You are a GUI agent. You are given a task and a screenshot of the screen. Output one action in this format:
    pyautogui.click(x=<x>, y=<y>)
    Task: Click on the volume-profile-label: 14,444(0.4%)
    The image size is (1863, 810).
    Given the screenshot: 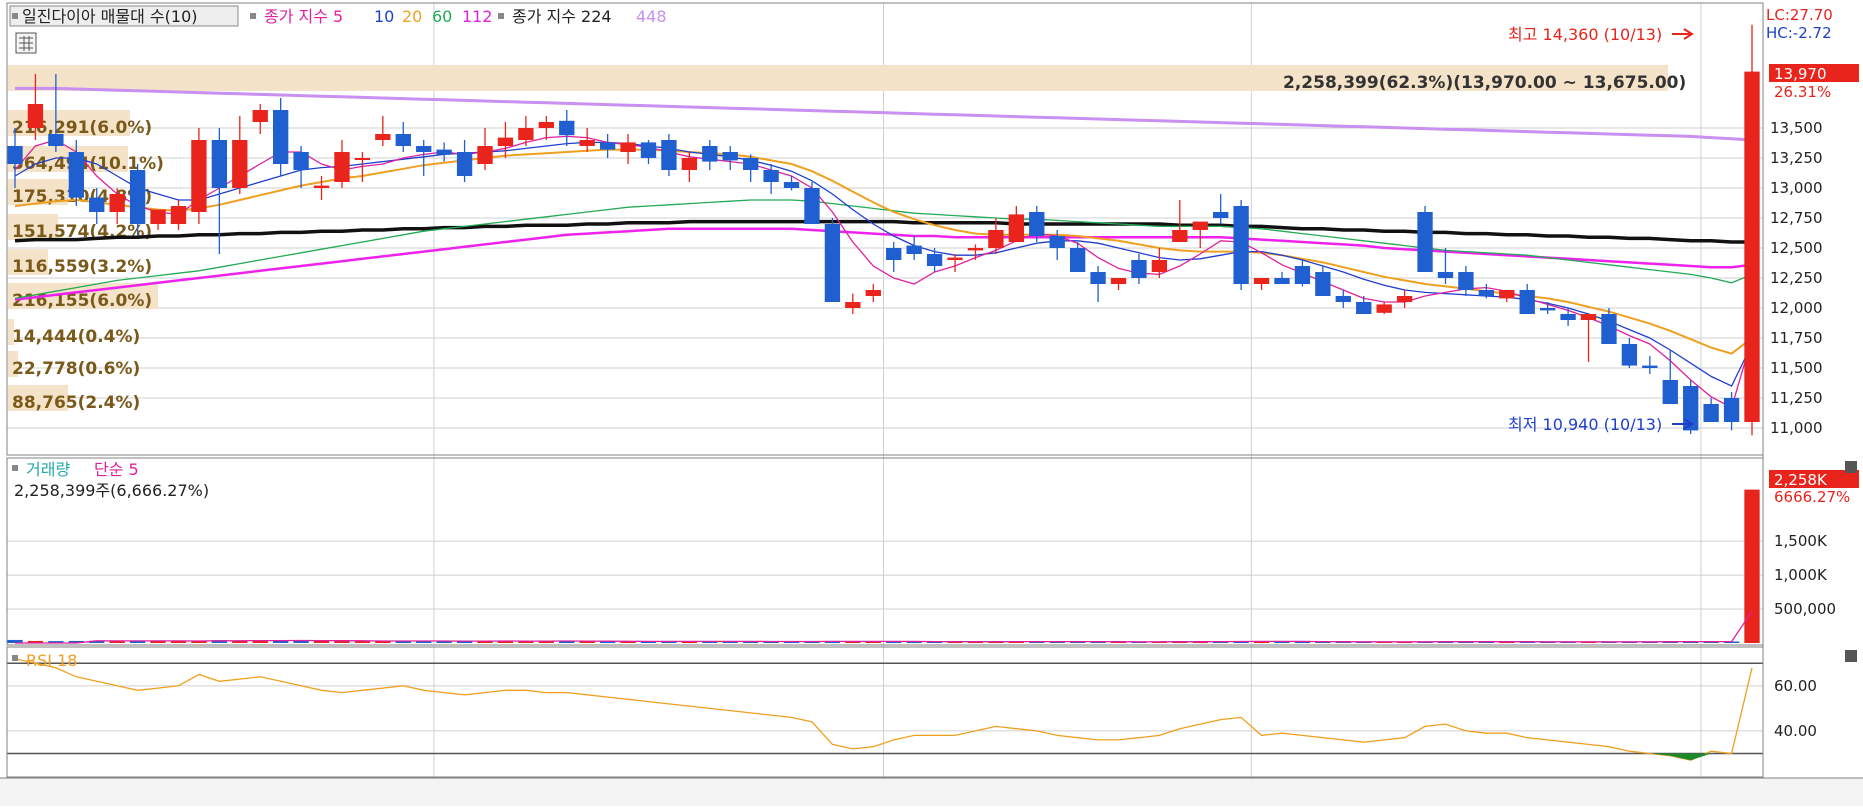 What is the action you would take?
    pyautogui.click(x=76, y=337)
    